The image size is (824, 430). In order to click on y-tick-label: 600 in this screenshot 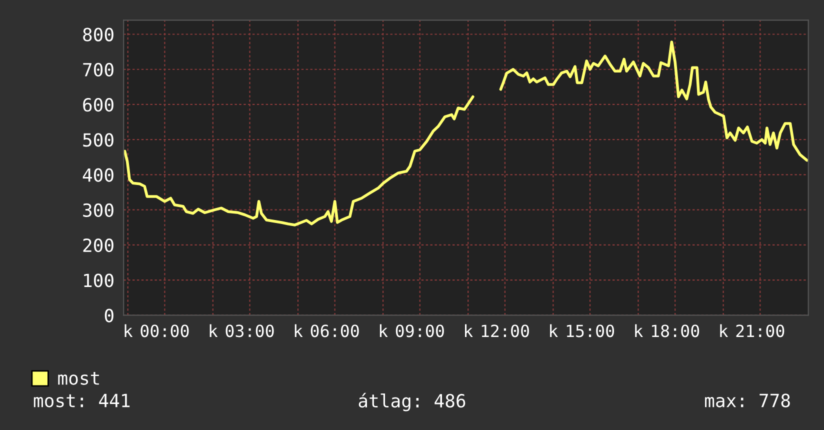, I will do `click(98, 105)`.